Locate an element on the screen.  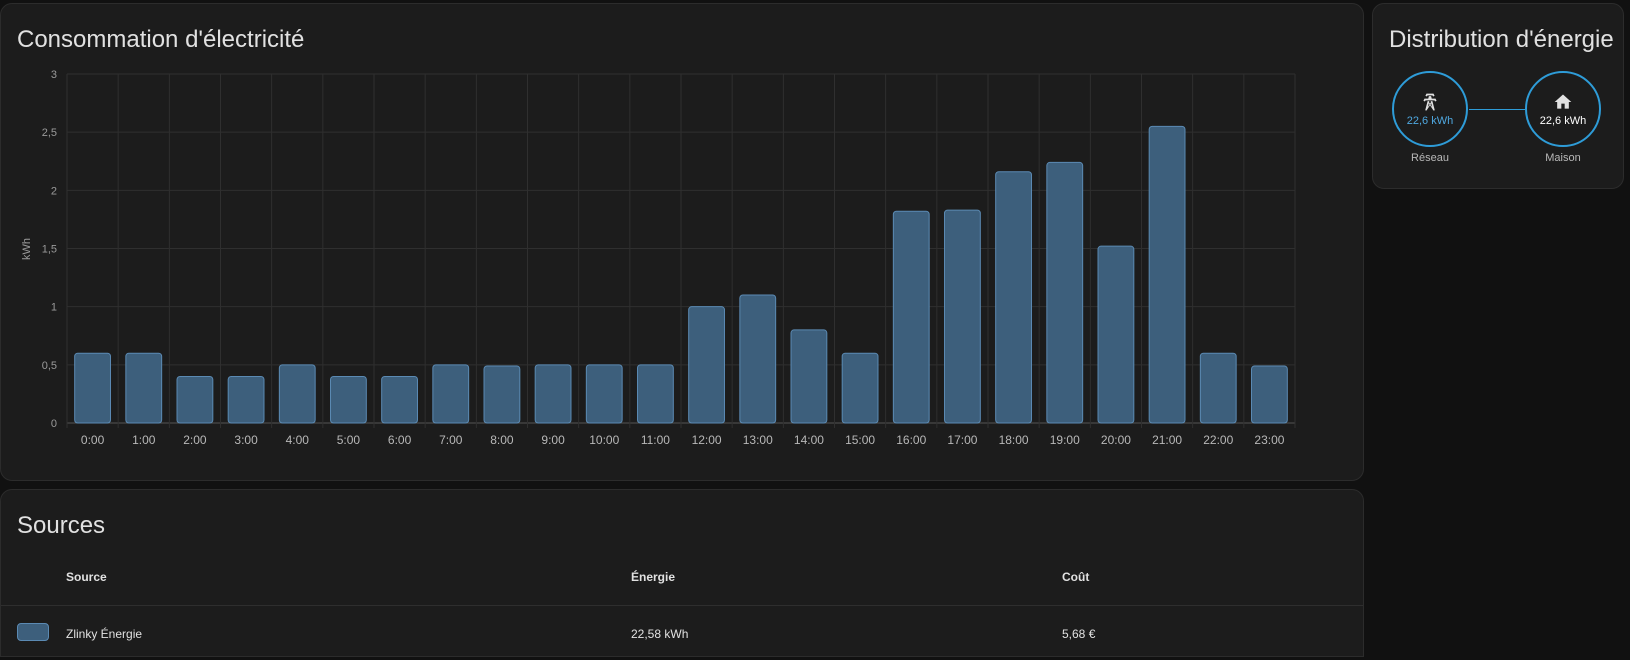
home-node: 22,6 kWh is located at coordinates (1563, 109).